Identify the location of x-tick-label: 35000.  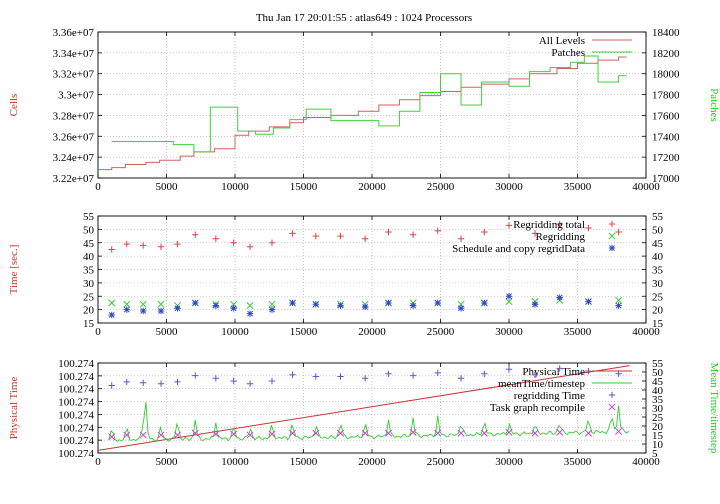
(578, 187).